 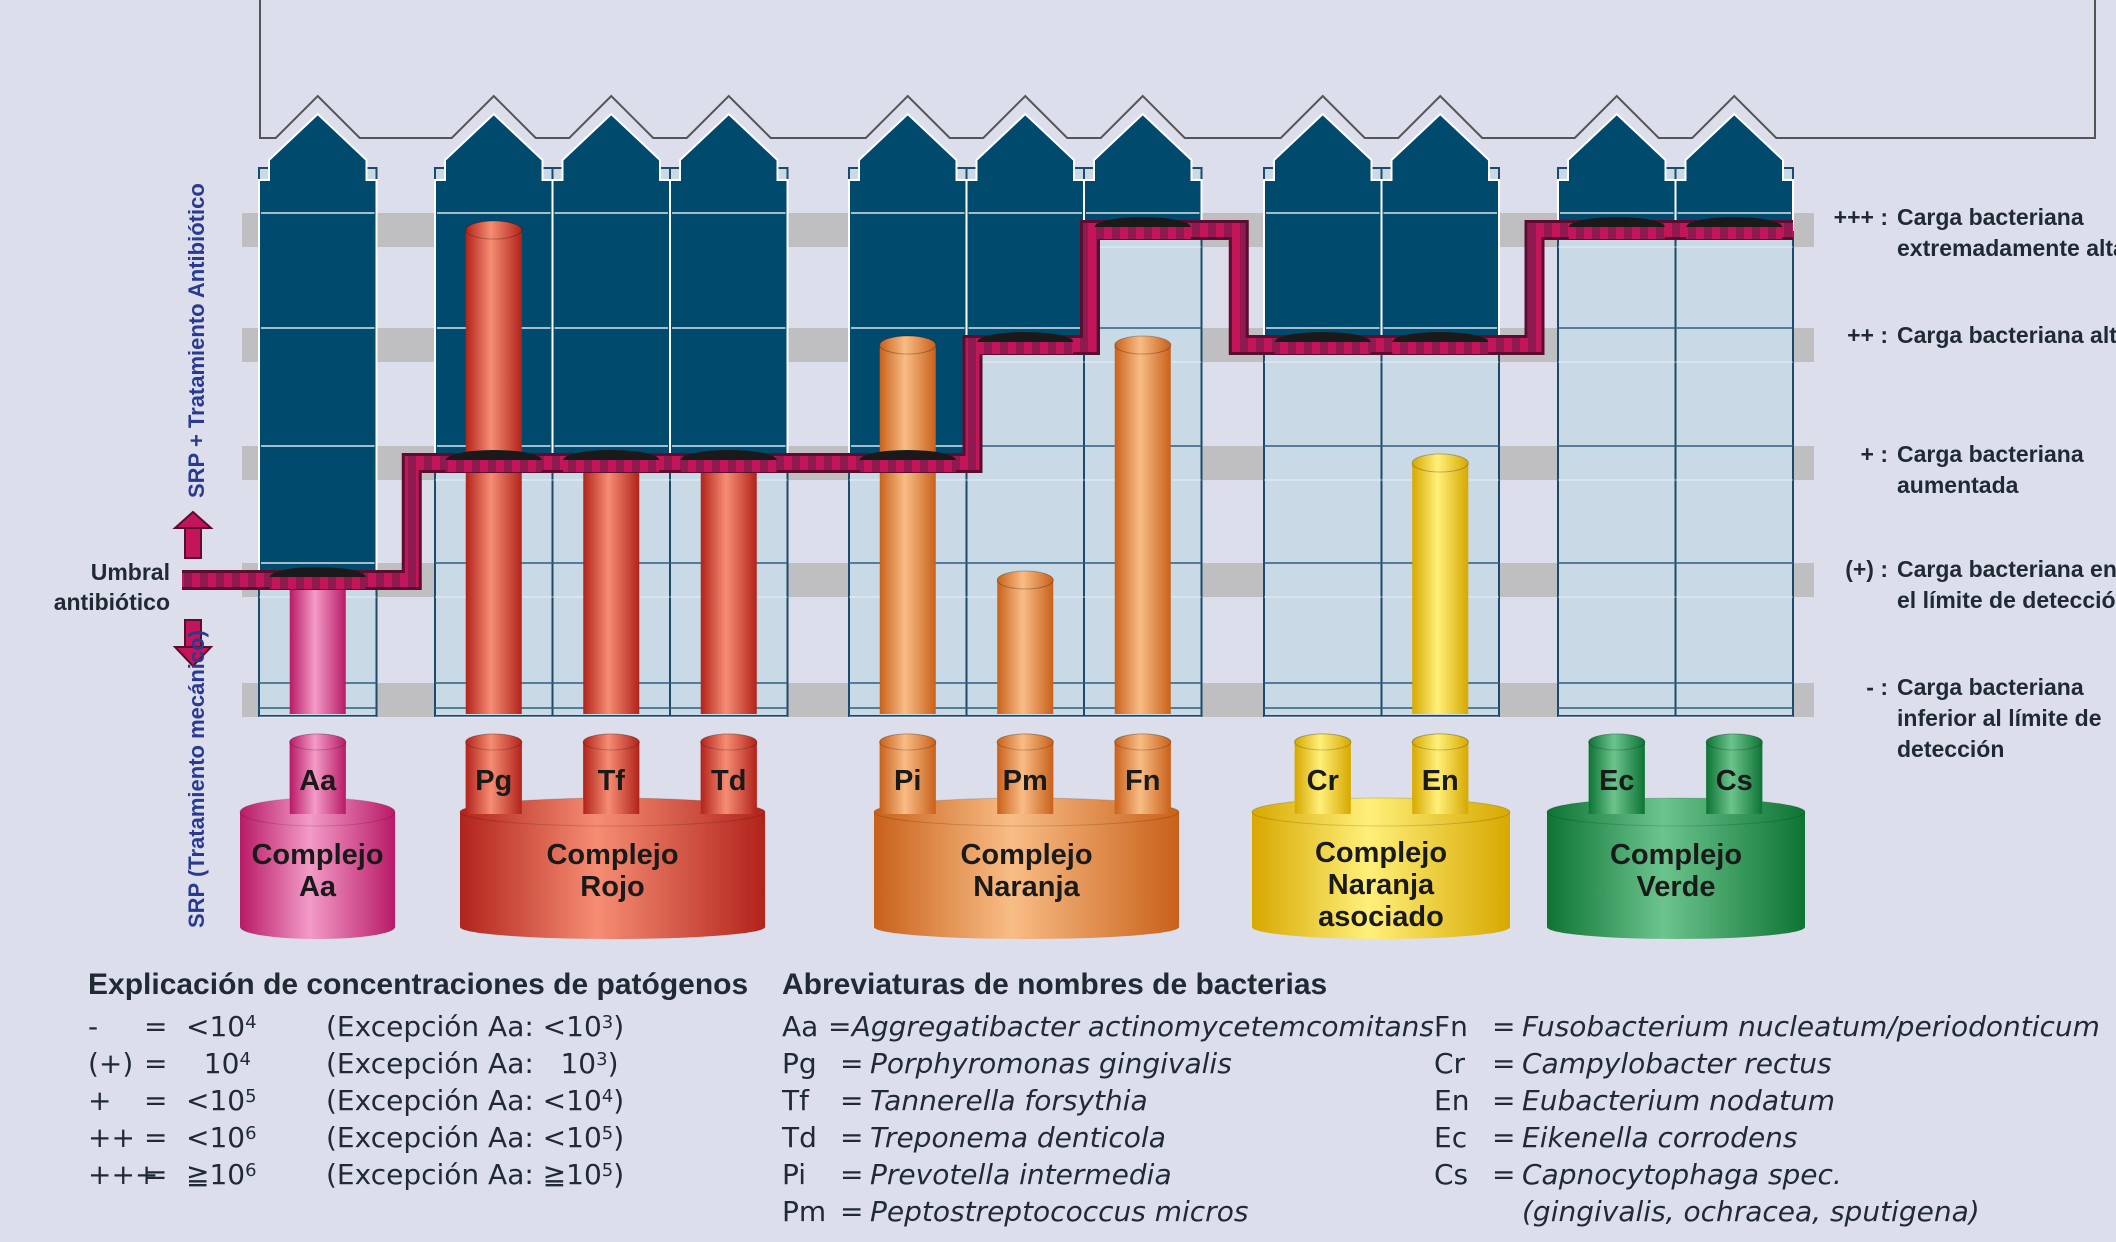 I want to click on abbreviation-code: Tf, so click(x=795, y=1100).